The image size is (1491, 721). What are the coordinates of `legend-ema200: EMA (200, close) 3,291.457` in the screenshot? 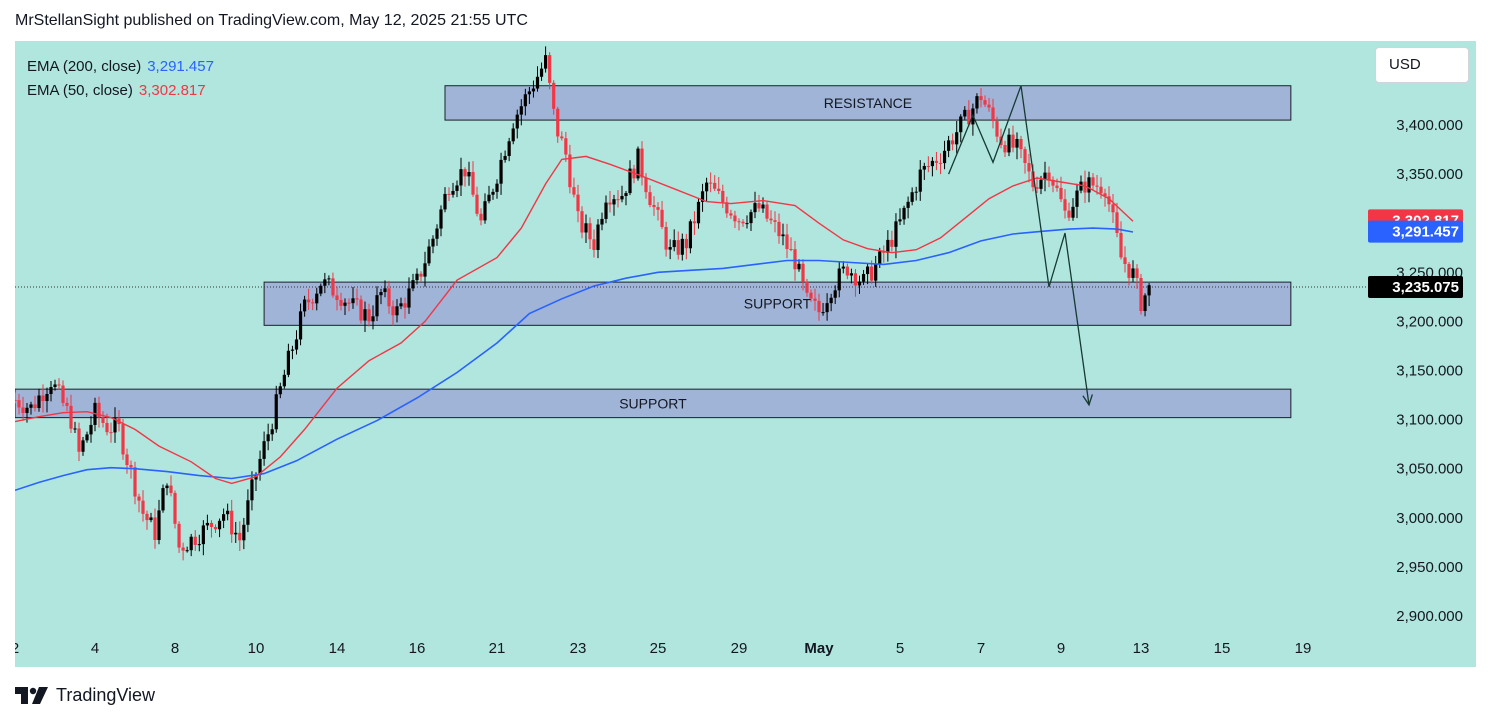 It's located at (120, 67).